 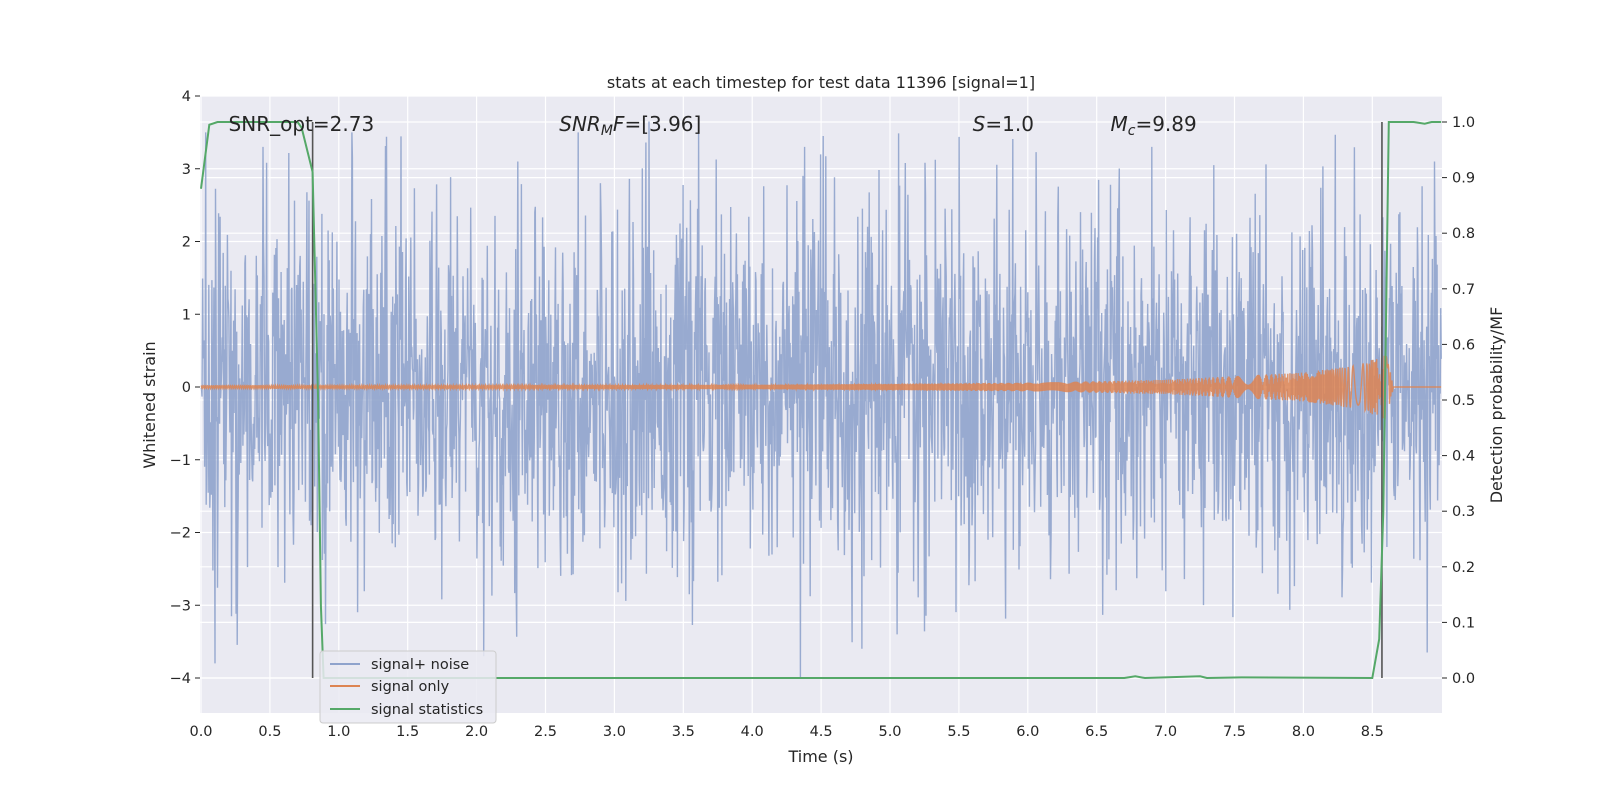 I want to click on y-tick-label: 0, so click(x=186, y=388).